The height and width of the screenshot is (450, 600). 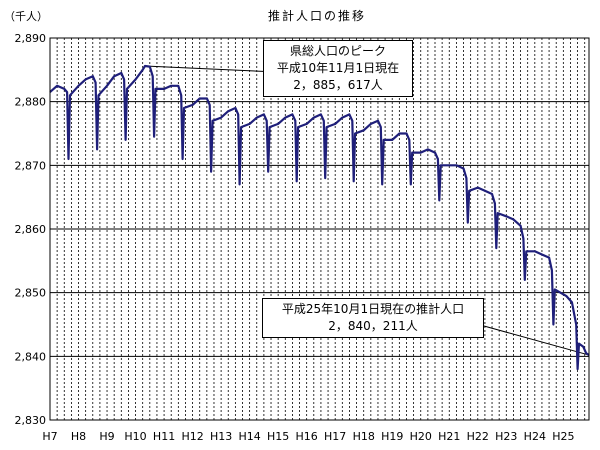 I want to click on y-axis-ticks: 2,830 2,840 2,850 2,860 2,870 2,880 2,890, so click(x=31, y=229).